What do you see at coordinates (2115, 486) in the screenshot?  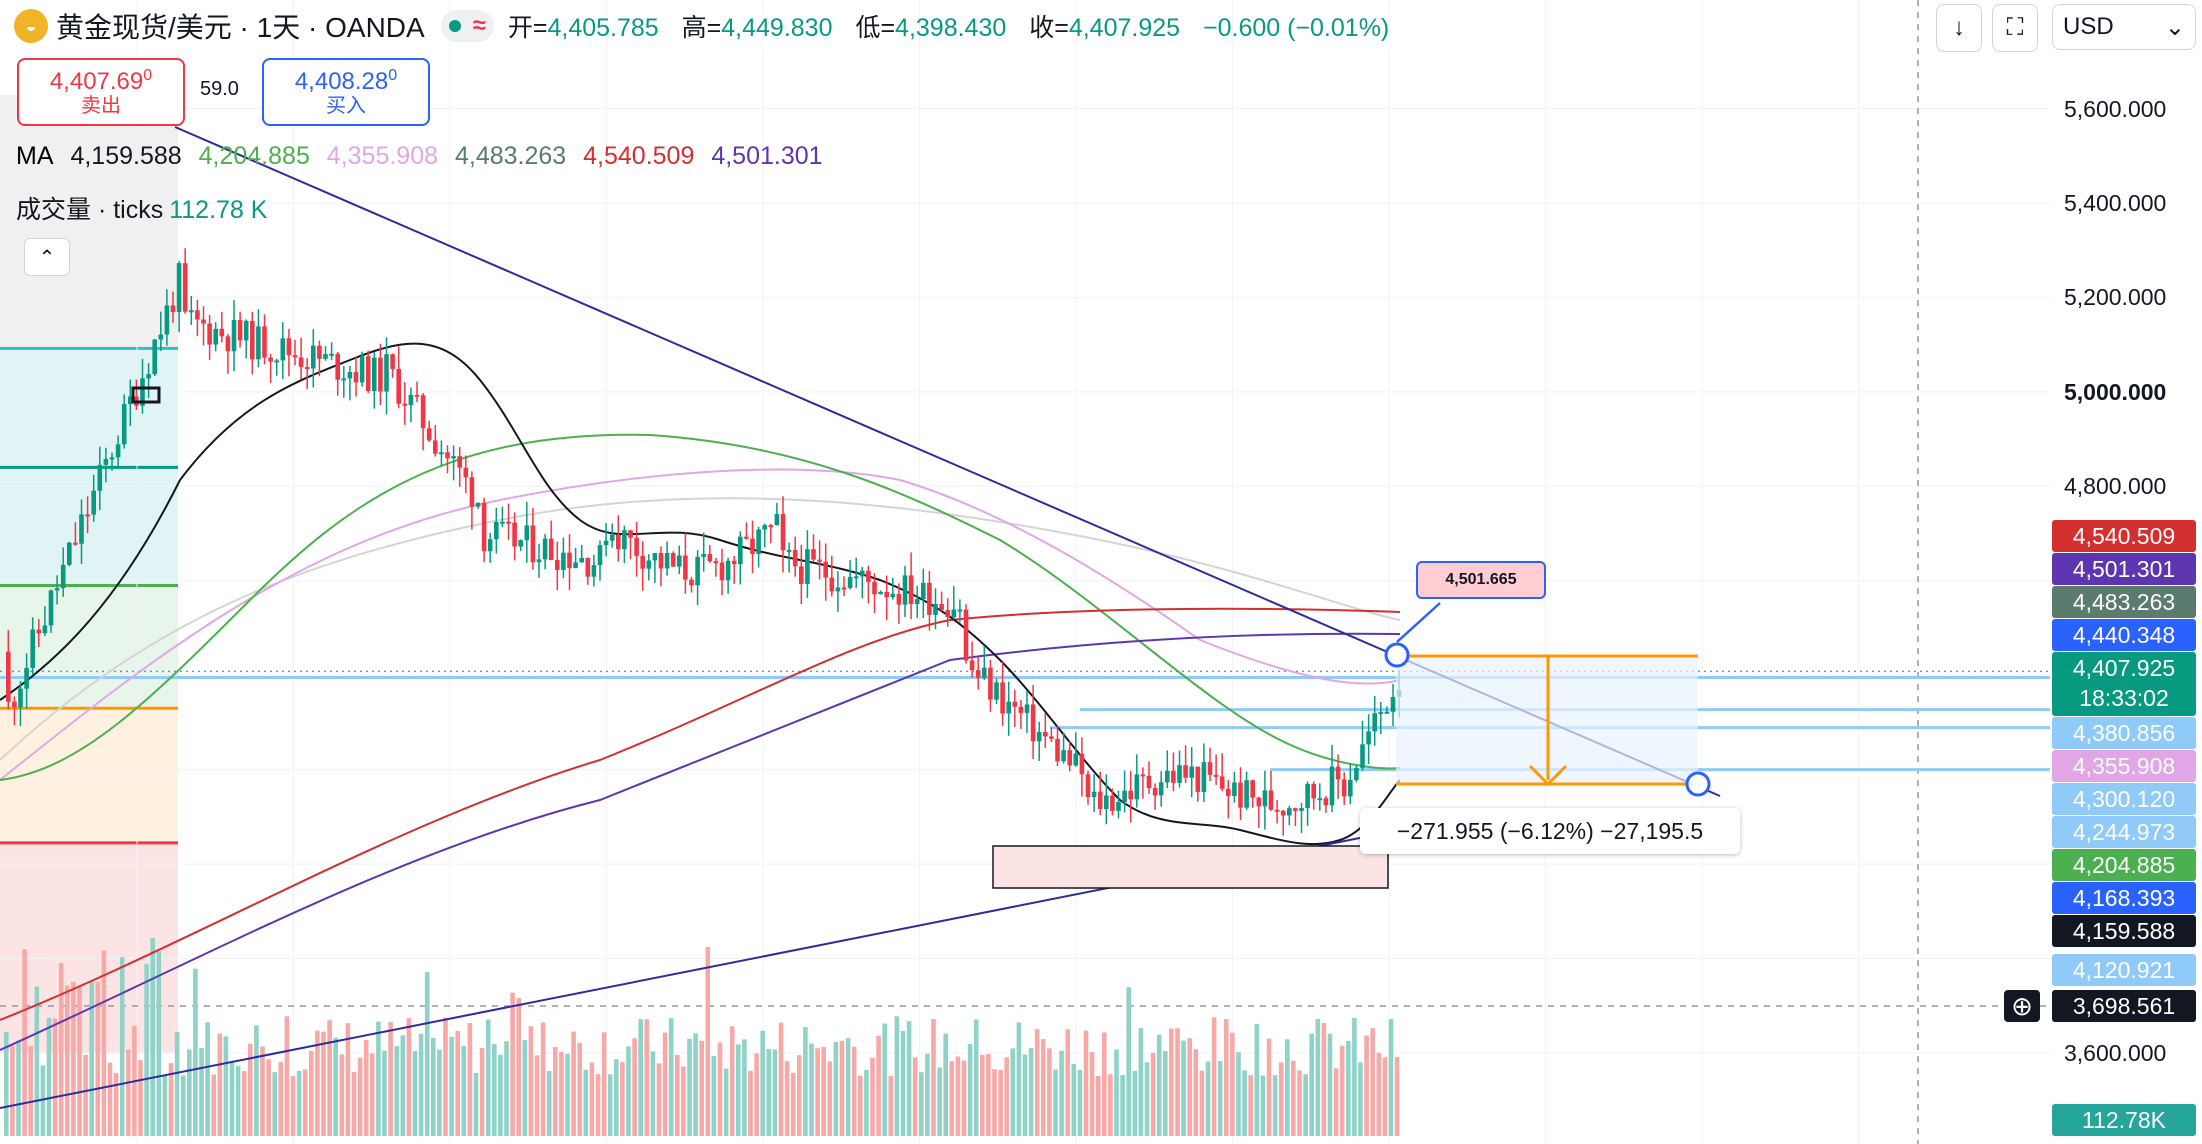 I see `price-tick-label: 4,800.000` at bounding box center [2115, 486].